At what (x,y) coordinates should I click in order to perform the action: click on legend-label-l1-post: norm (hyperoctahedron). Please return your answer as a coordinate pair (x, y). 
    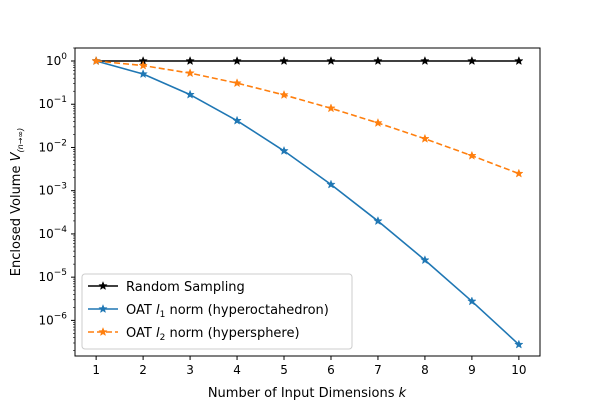
    Looking at the image, I should click on (247, 310).